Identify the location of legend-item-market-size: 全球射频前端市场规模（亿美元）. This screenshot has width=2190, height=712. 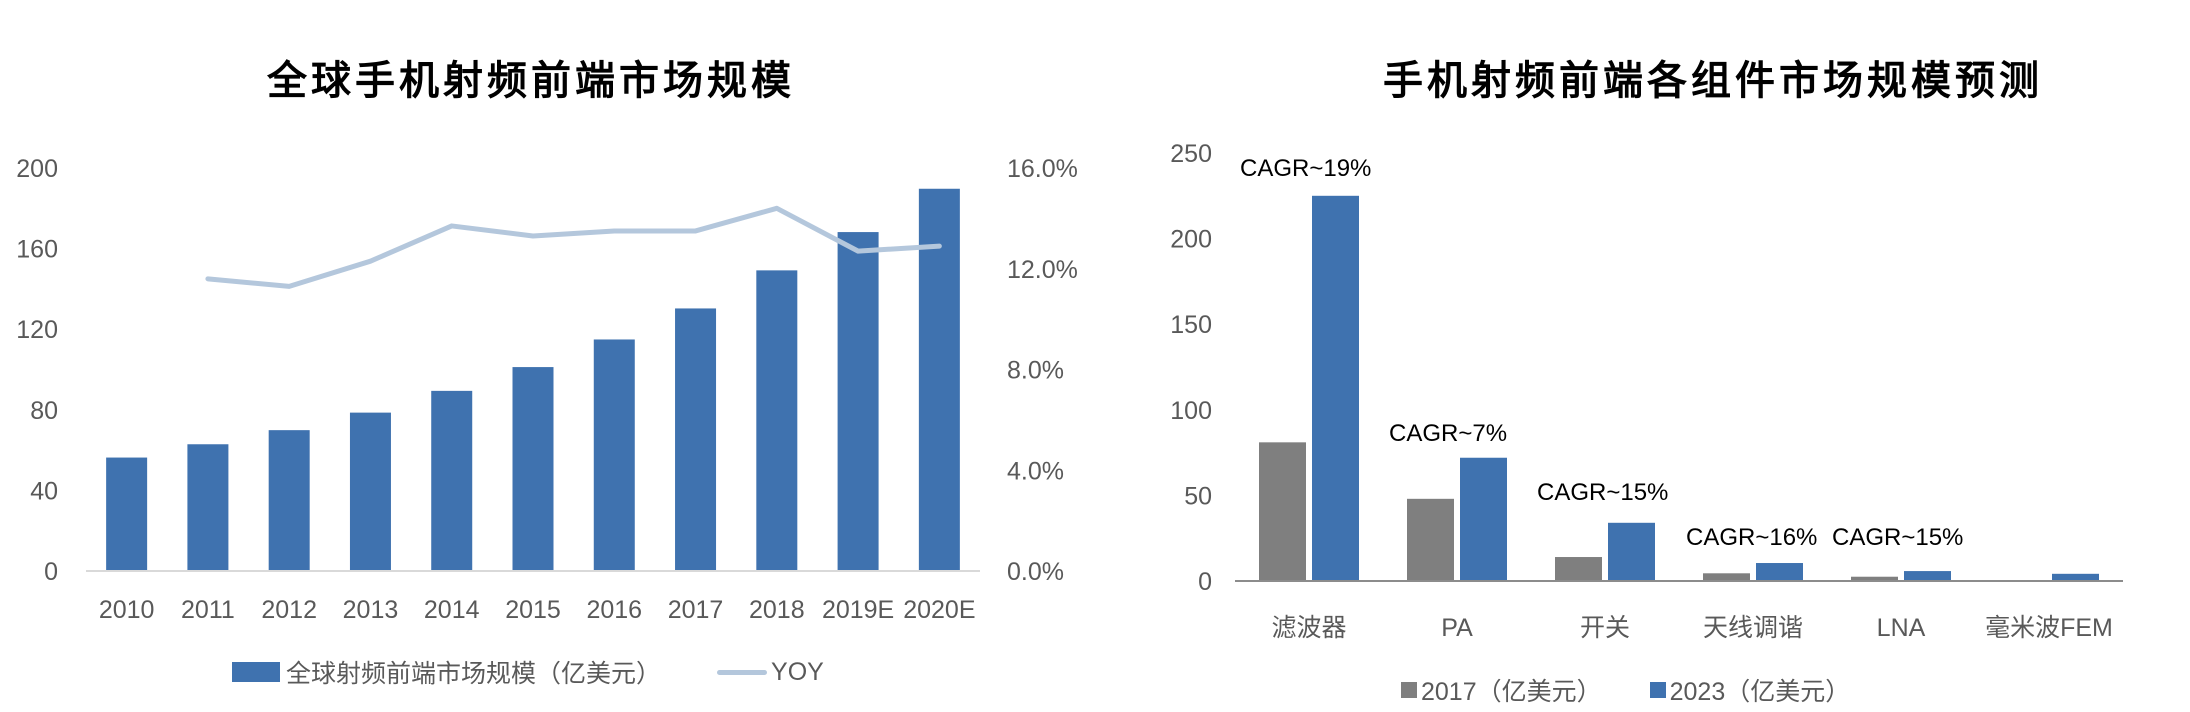
(446, 672).